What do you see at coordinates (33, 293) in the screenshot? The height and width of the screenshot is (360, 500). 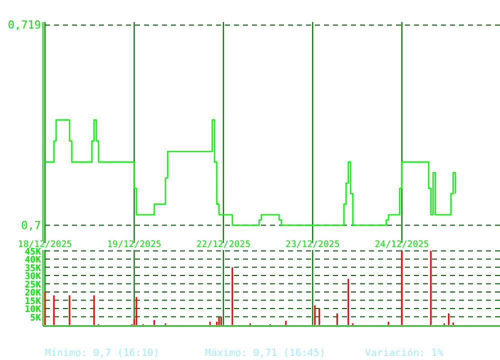 I see `y-tick-label: 20K` at bounding box center [33, 293].